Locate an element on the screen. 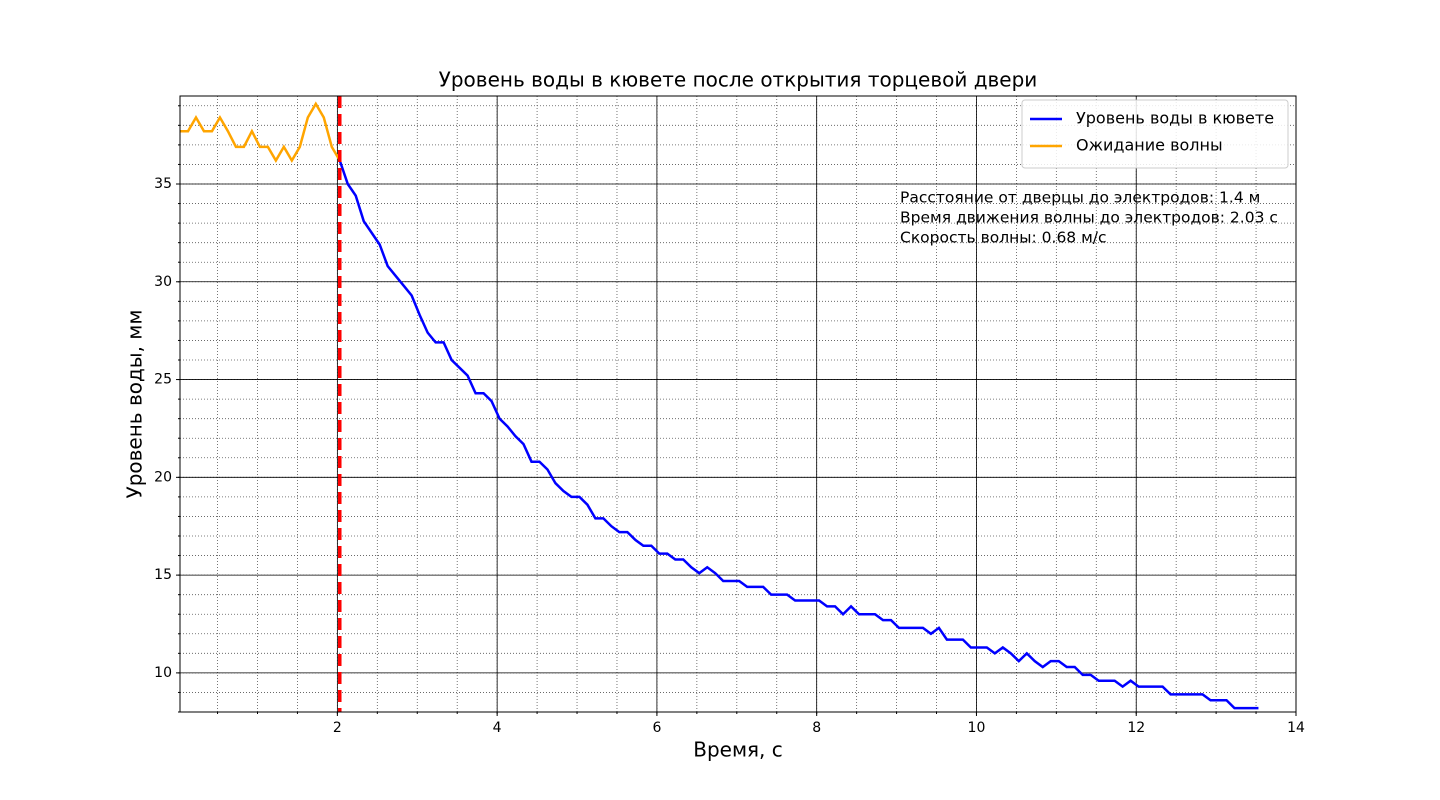  y-tick-label: 20 is located at coordinates (163, 477).